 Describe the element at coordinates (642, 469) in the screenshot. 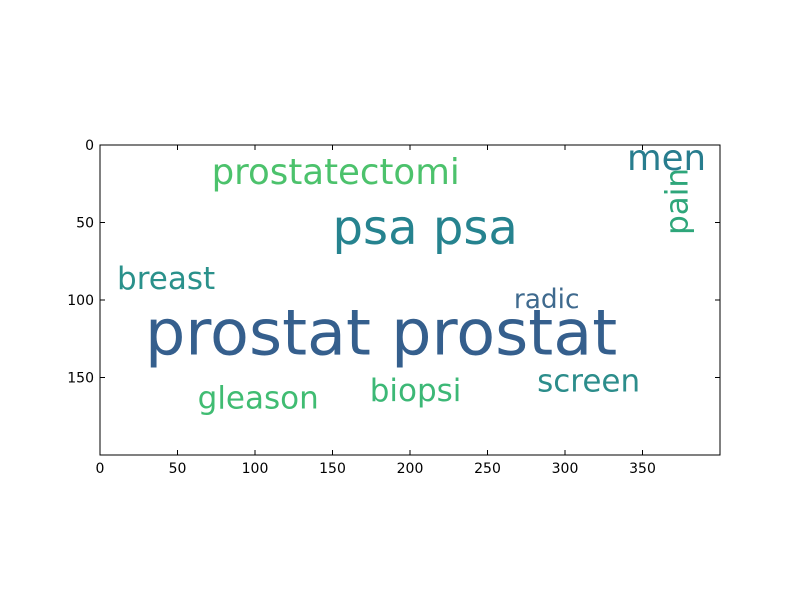

I see `x-tick-label: 350` at that location.